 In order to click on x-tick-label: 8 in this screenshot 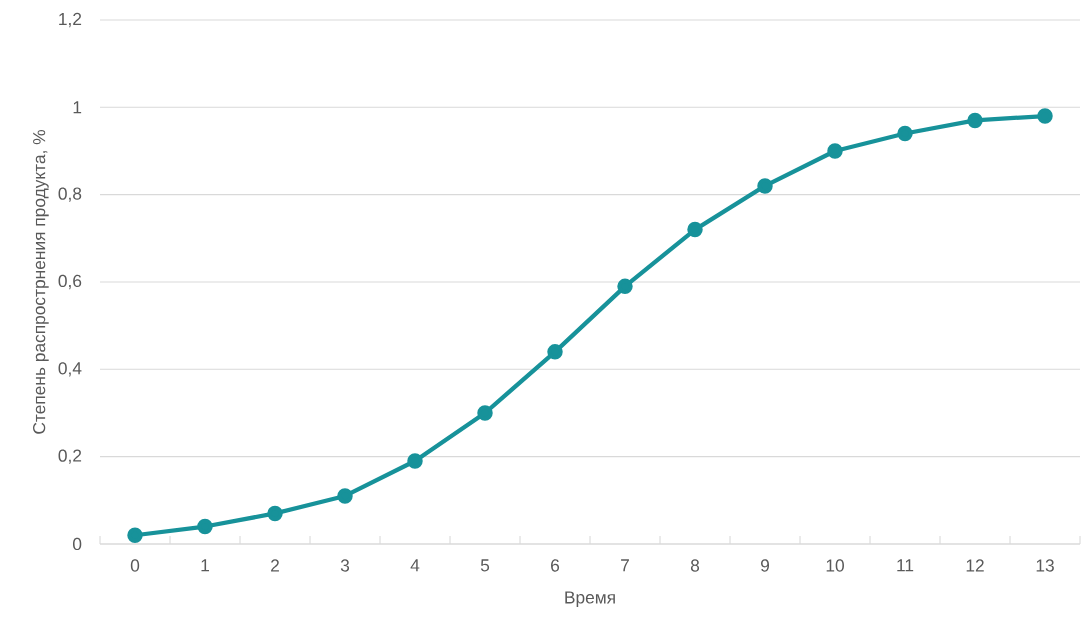, I will do `click(695, 565)`.